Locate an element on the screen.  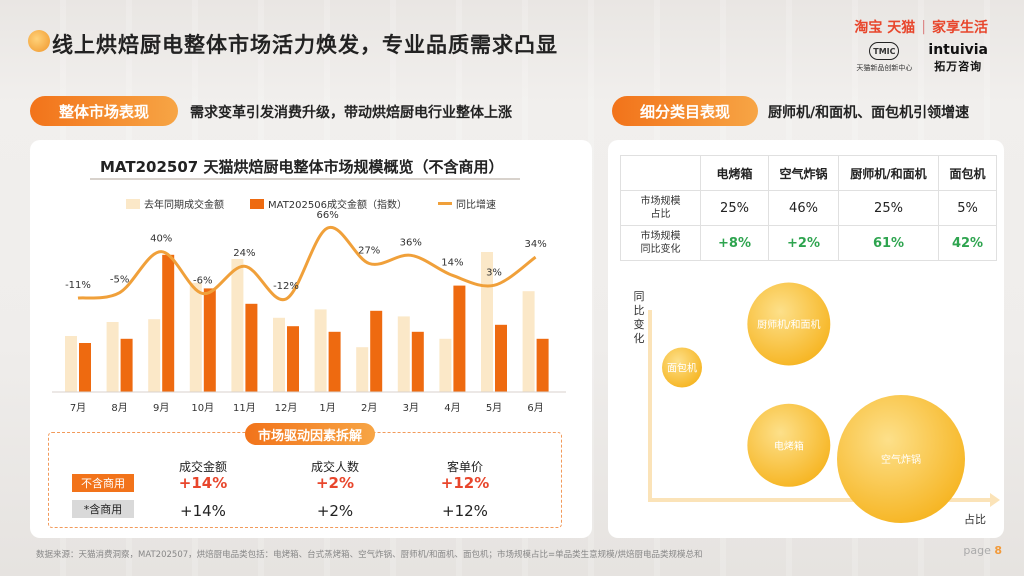
y-axis-label: 变 is located at coordinates (639, 324).